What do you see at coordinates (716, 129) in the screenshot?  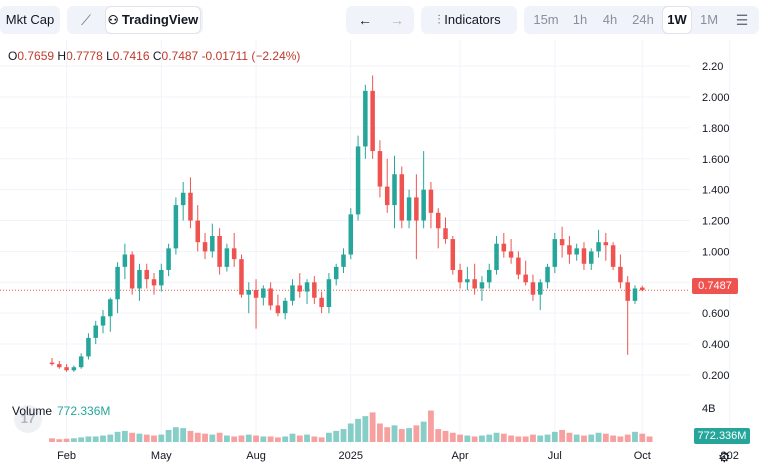 I see `price-tick-label: 1.800` at bounding box center [716, 129].